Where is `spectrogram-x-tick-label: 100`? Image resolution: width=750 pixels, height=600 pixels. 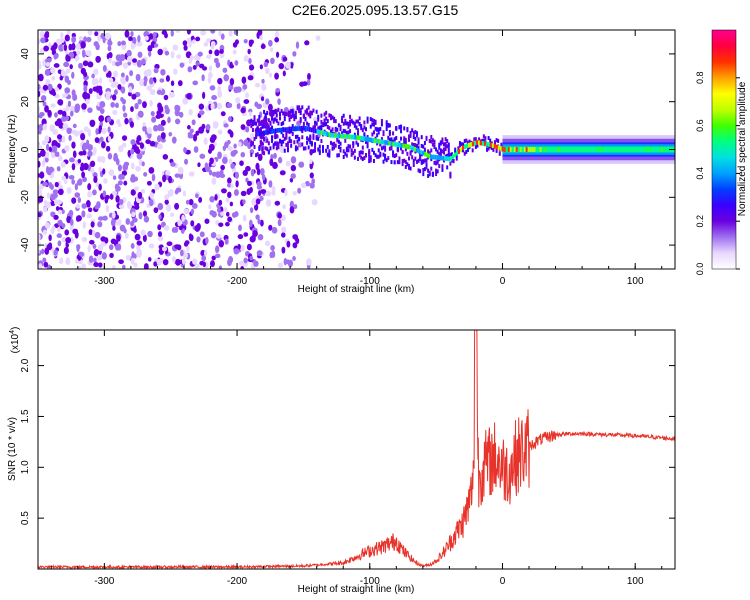
spectrogram-x-tick-label: 100 is located at coordinates (635, 281).